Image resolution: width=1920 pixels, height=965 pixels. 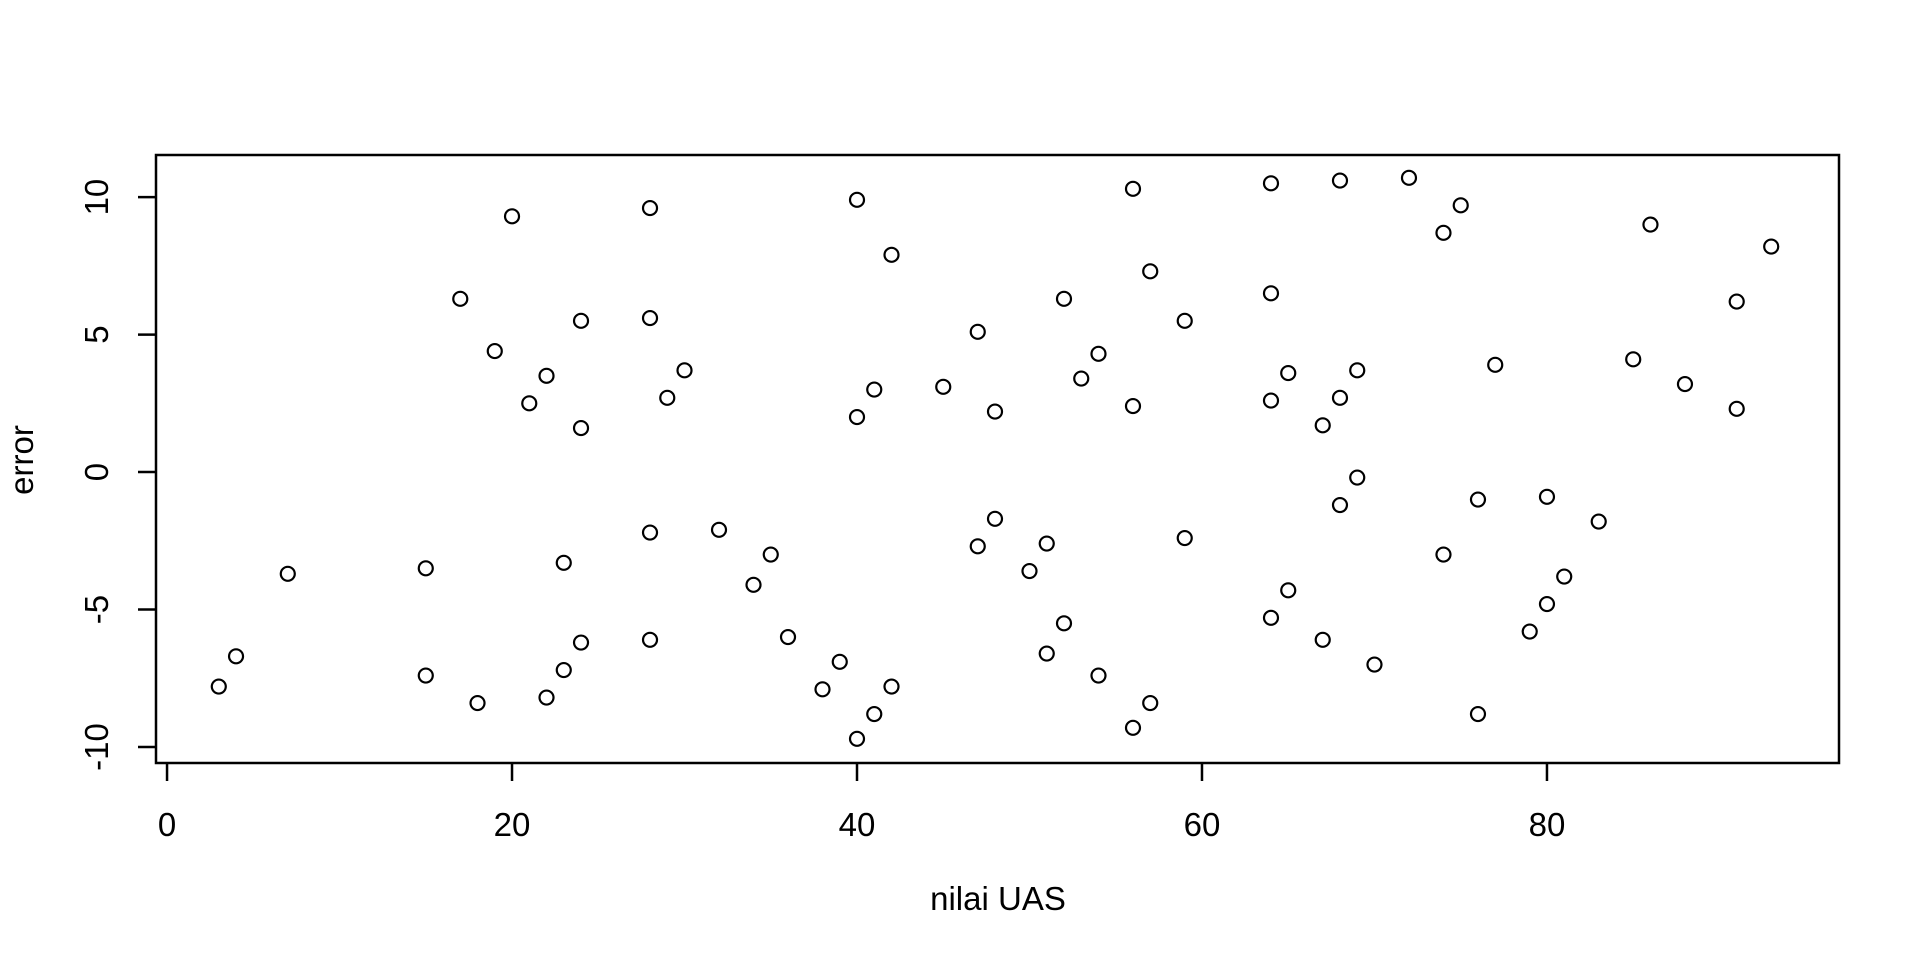 What do you see at coordinates (998, 898) in the screenshot?
I see `x-axis-title: nilai UAS` at bounding box center [998, 898].